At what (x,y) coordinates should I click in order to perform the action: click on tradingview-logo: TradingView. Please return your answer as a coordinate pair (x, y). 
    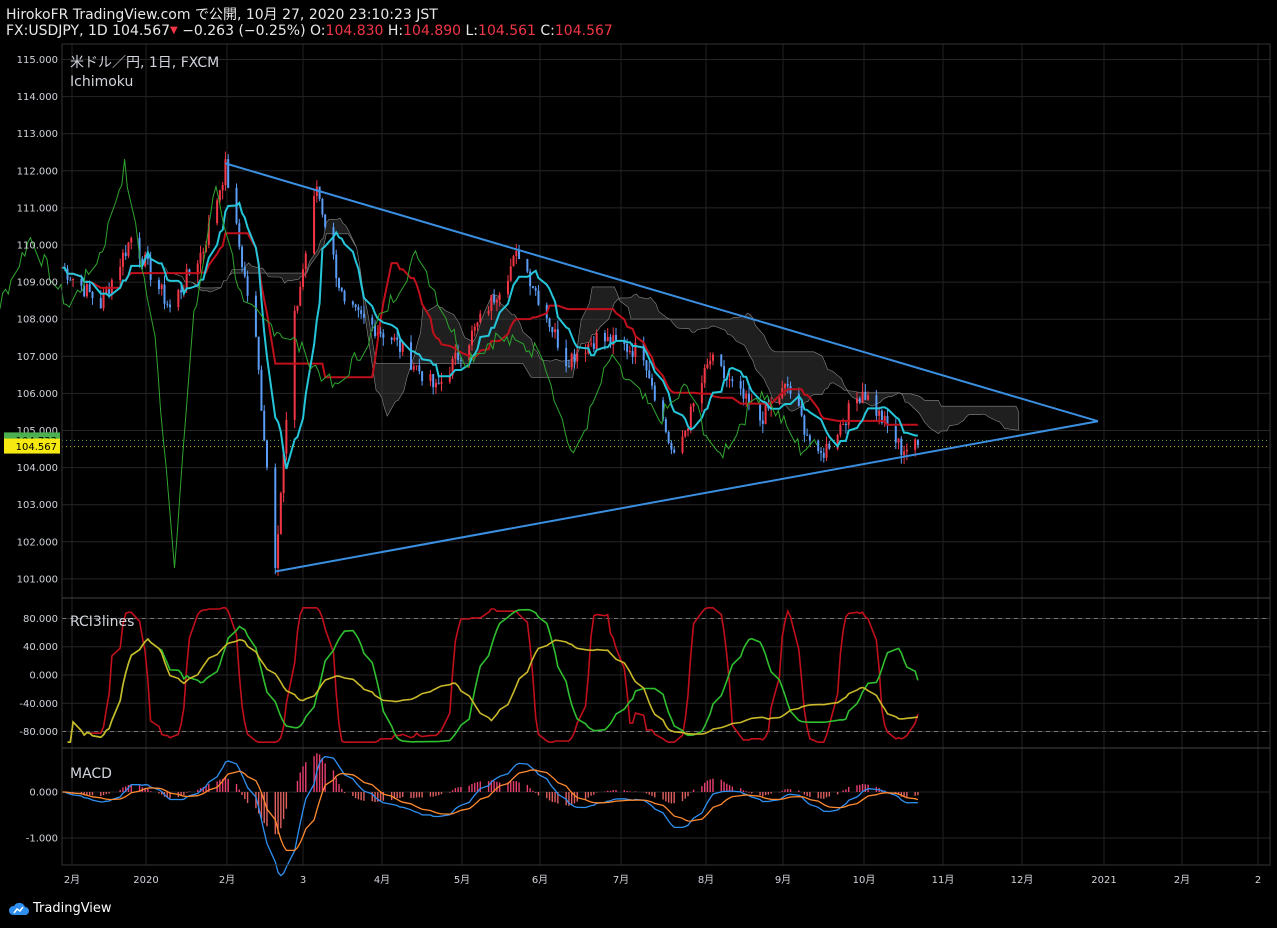
    Looking at the image, I should click on (60, 909).